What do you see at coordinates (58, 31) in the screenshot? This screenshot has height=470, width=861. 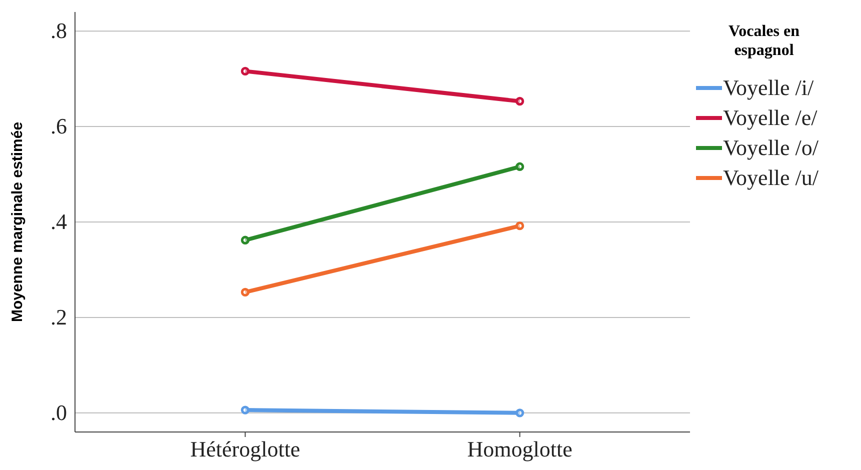 I see `y-tick-label: .8` at bounding box center [58, 31].